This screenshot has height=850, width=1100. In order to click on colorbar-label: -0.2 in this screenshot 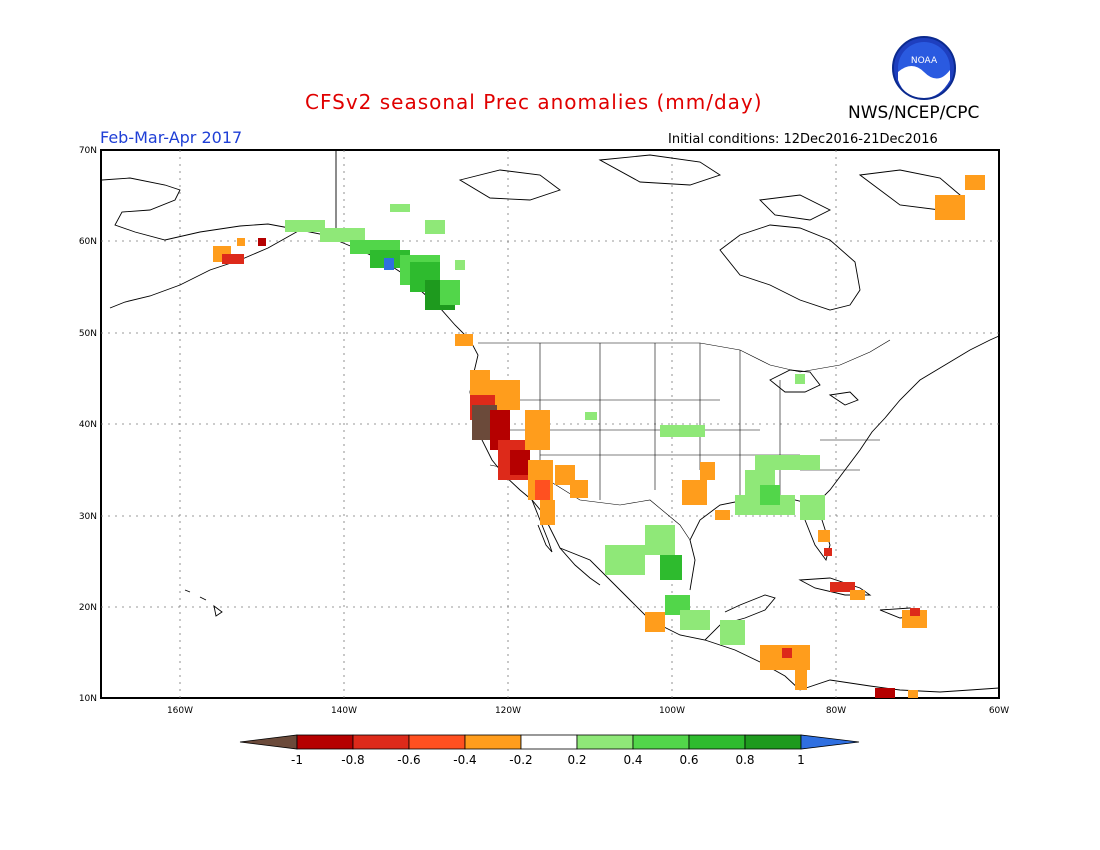, I will do `click(520, 760)`.